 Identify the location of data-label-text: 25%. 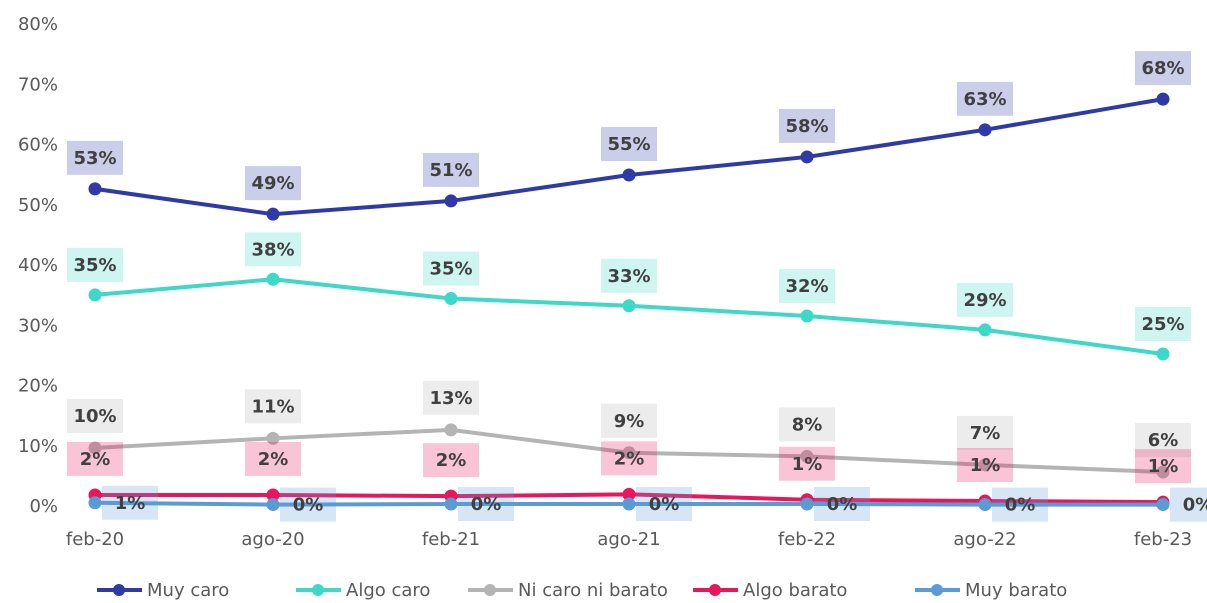
(1162, 324).